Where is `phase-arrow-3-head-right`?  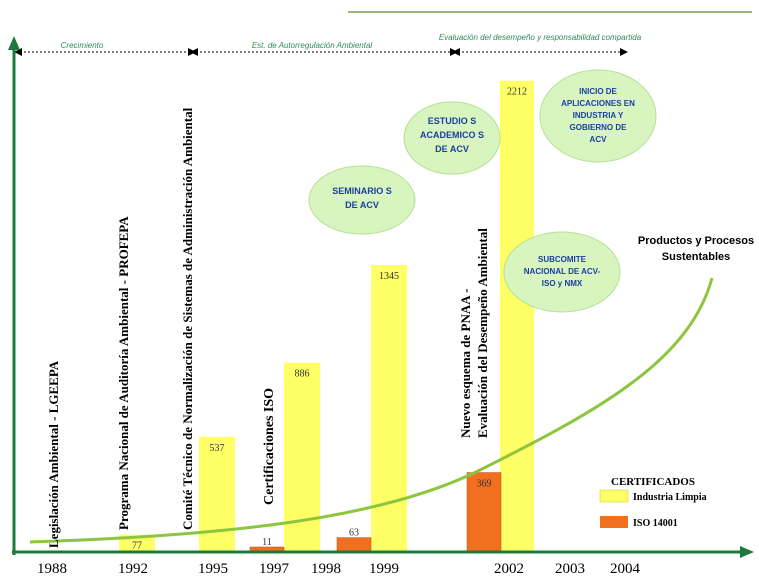
phase-arrow-3-head-right is located at coordinates (624, 52).